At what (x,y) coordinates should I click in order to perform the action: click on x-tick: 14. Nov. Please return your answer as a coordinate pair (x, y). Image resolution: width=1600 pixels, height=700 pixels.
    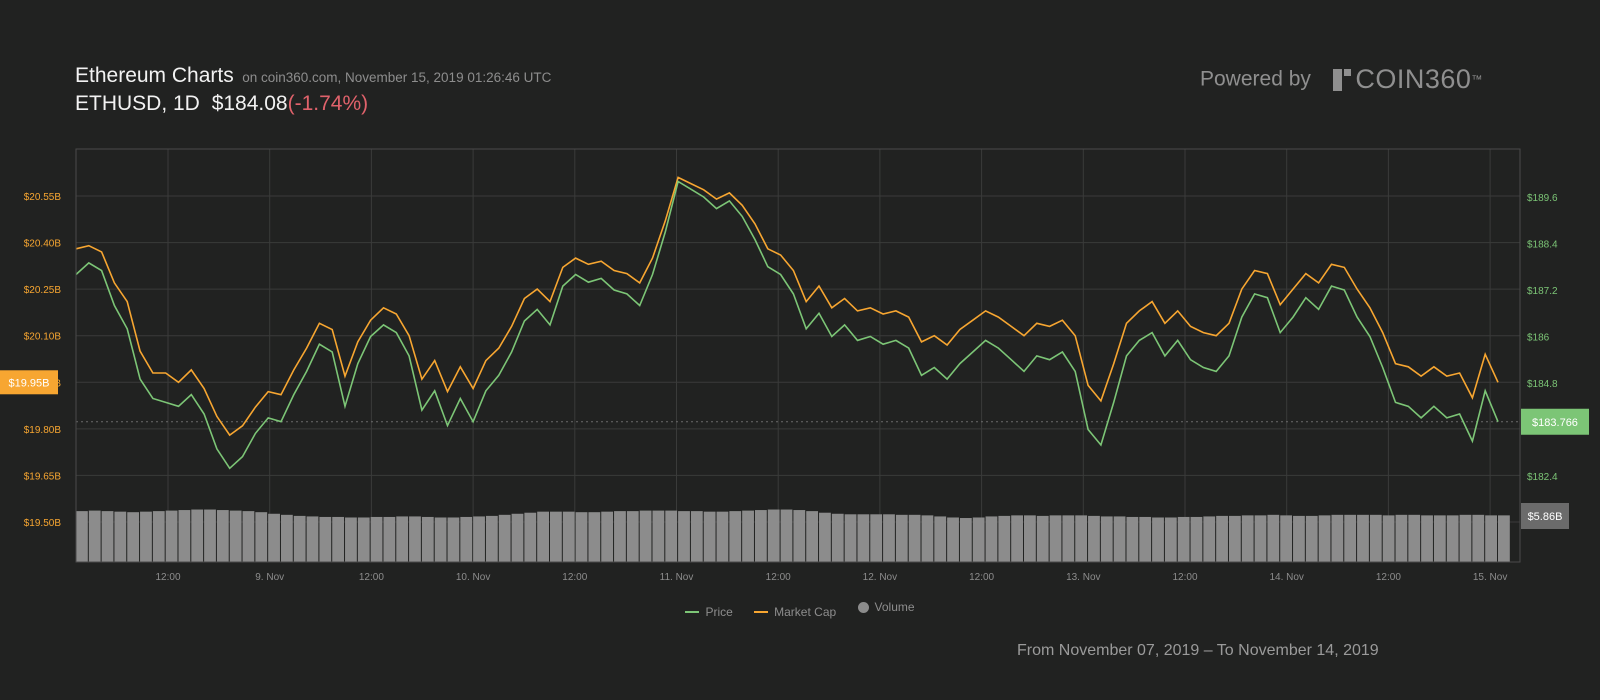
    Looking at the image, I should click on (1286, 577).